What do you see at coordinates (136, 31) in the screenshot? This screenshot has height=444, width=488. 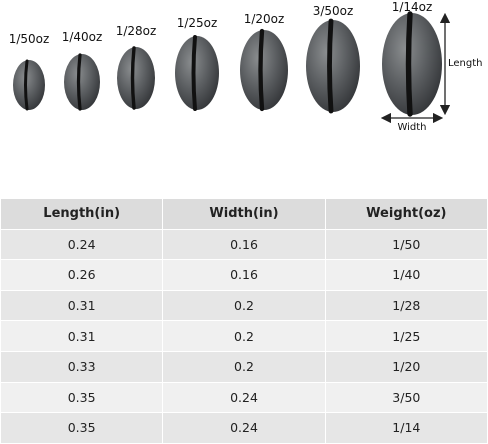 I see `size-label: 1/28oz` at bounding box center [136, 31].